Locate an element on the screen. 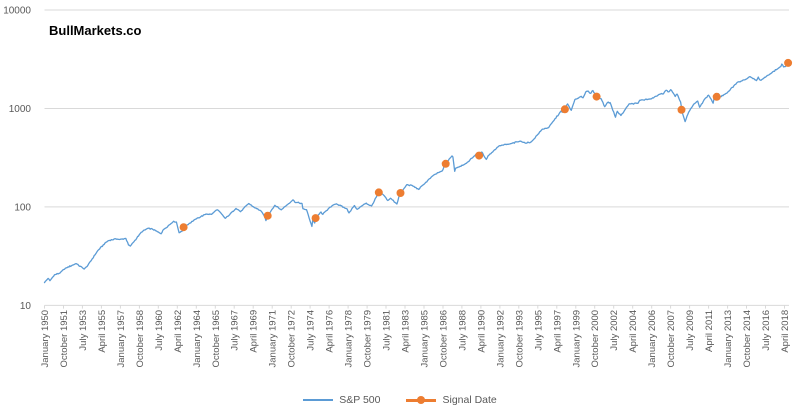 The image size is (800, 411). x-tick-label: January 2006 is located at coordinates (652, 339).